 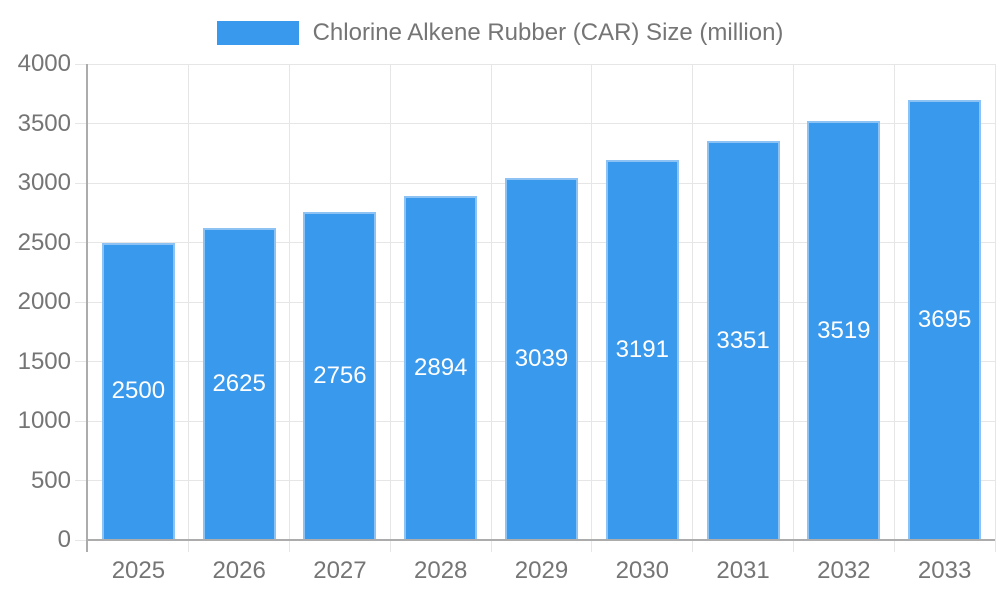 What do you see at coordinates (44, 63) in the screenshot?
I see `y-axis-tick-label: 4000` at bounding box center [44, 63].